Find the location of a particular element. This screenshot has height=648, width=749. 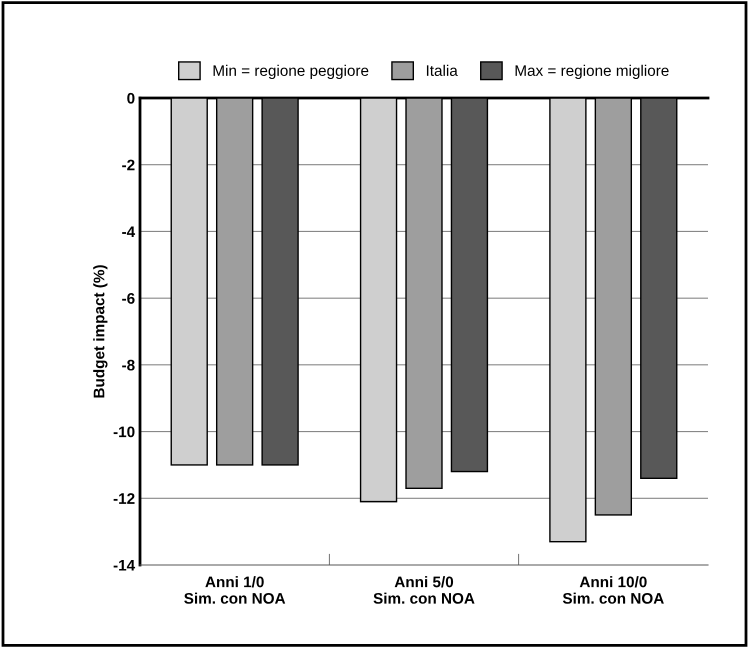

legend-label: Italia is located at coordinates (442, 70).